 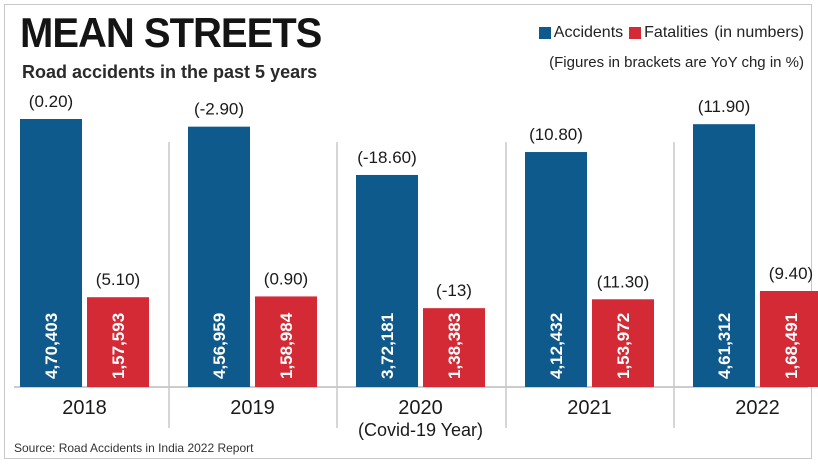 I want to click on chart-title: MEAN STREETS, so click(x=171, y=33).